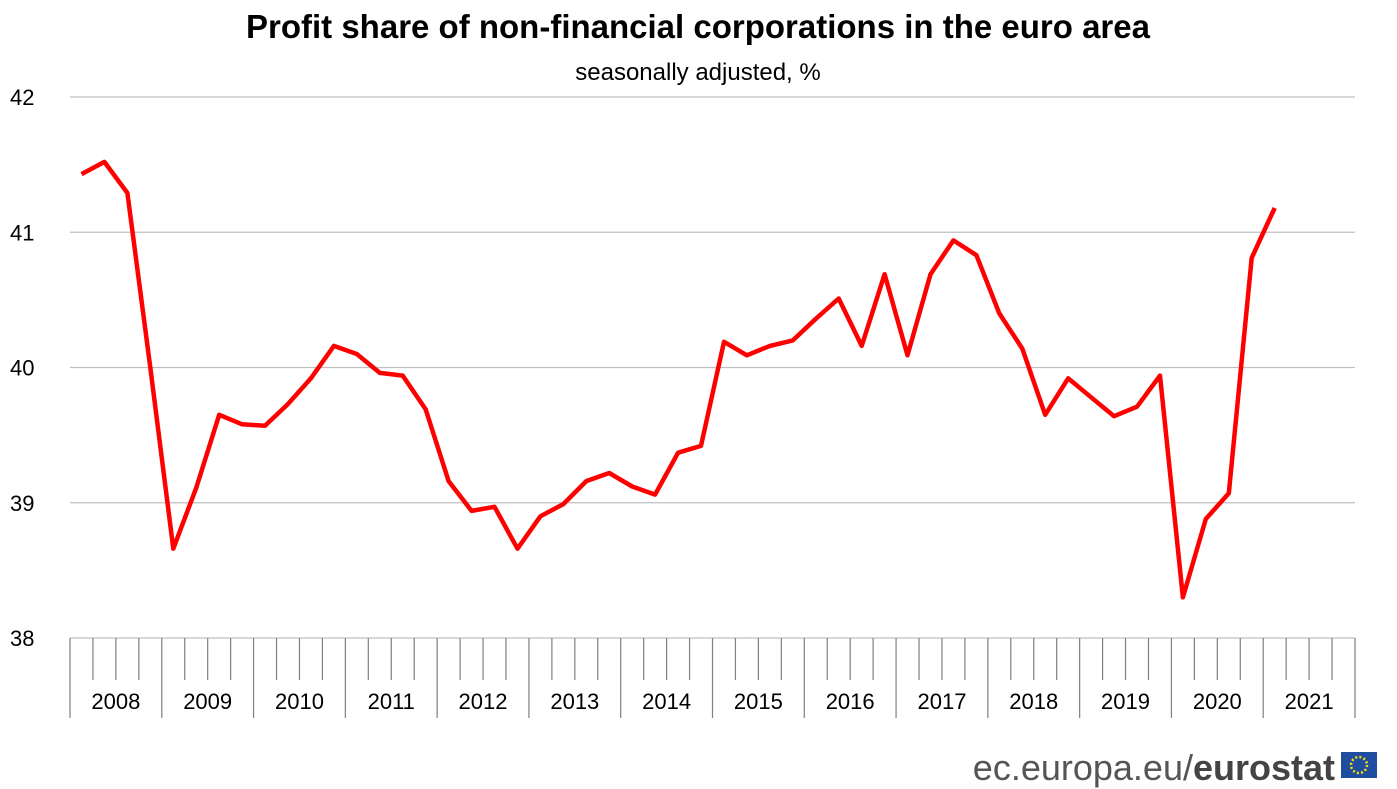 Image resolution: width=1397 pixels, height=789 pixels. What do you see at coordinates (22, 503) in the screenshot?
I see `y-tick-label: 39` at bounding box center [22, 503].